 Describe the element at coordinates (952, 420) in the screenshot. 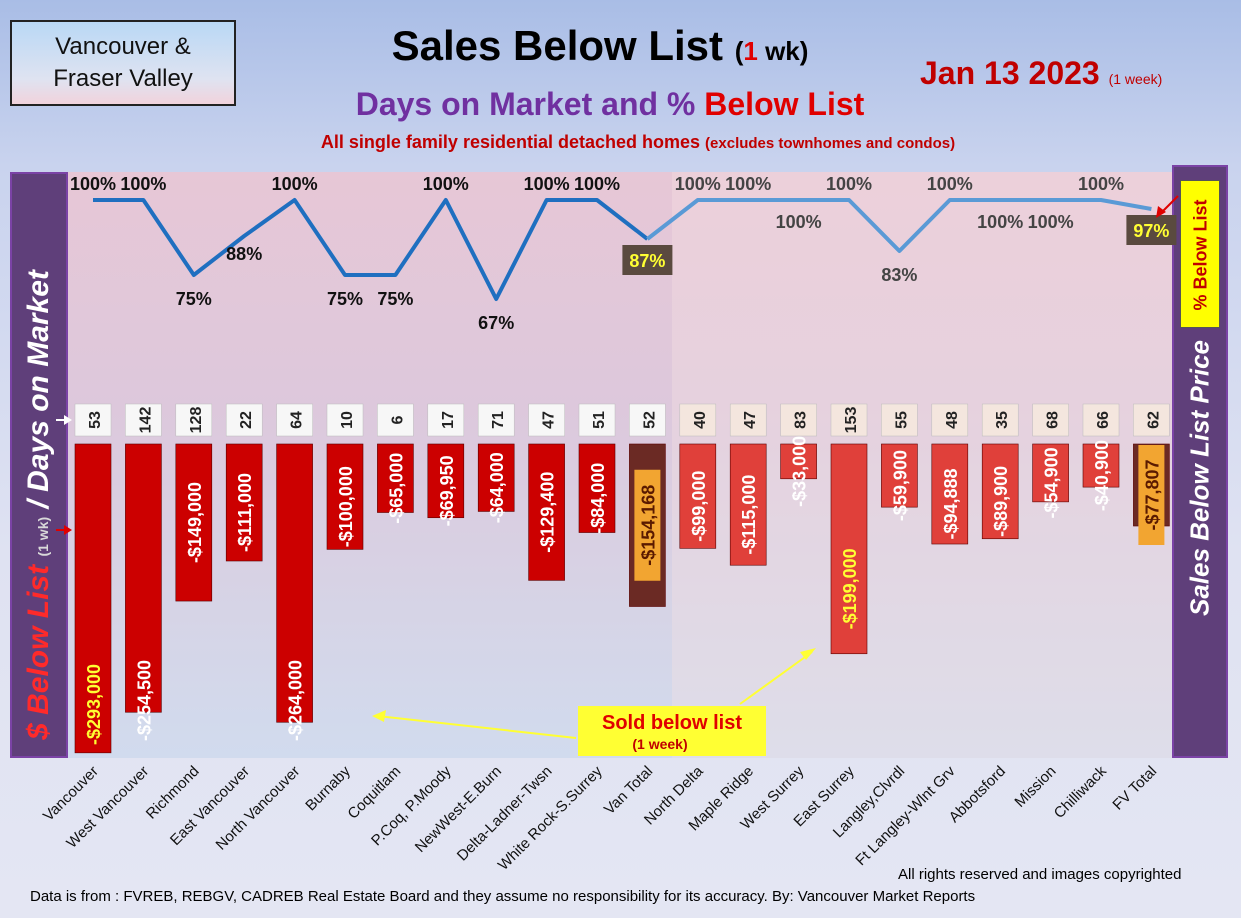

I see `dom-label-17: 48` at that location.